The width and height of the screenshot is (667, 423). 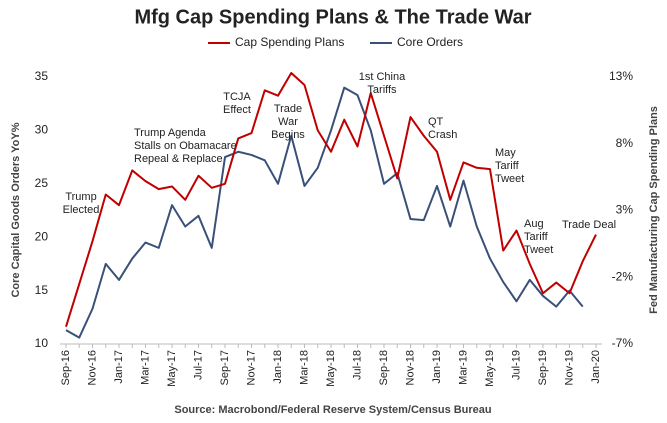 I want to click on annotation: Stalls on Obamacare, so click(x=185, y=146).